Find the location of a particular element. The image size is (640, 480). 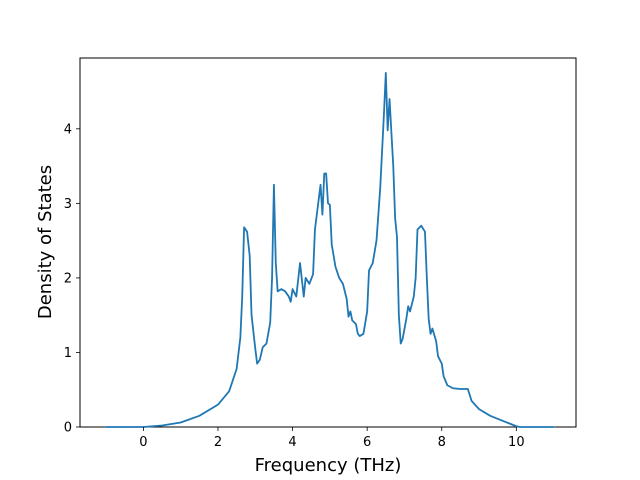

y-tick-label: 1 is located at coordinates (68, 353).